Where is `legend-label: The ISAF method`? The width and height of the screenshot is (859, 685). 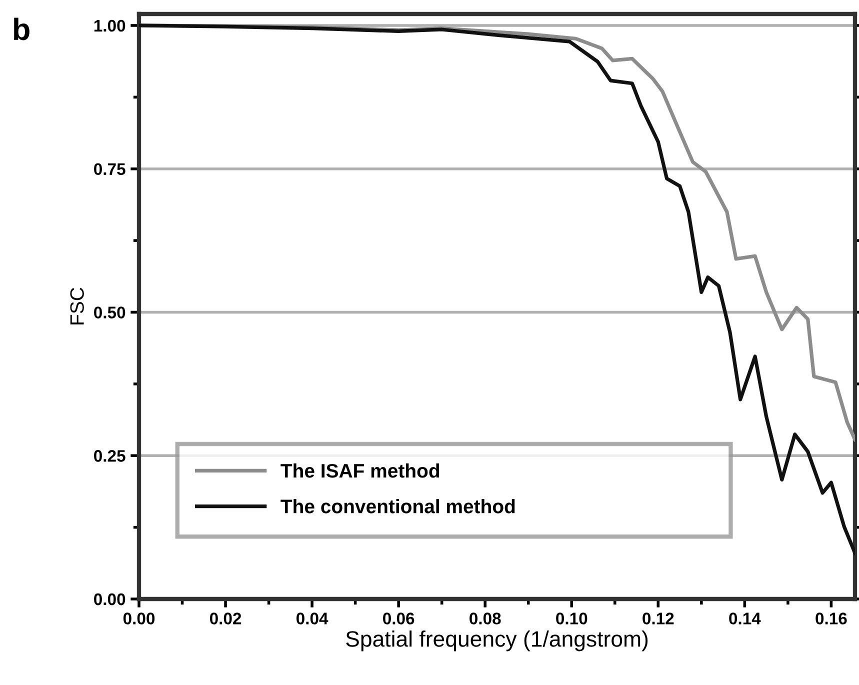
legend-label: The ISAF method is located at coordinates (360, 470).